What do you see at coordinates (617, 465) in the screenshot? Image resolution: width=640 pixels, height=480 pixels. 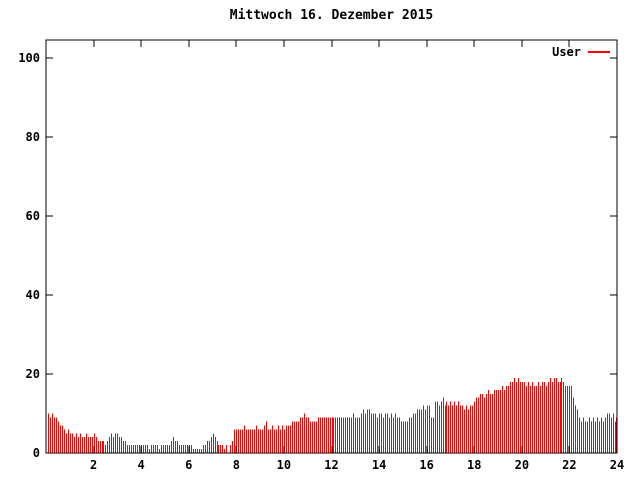 I see `x-tick-label: 24` at bounding box center [617, 465].